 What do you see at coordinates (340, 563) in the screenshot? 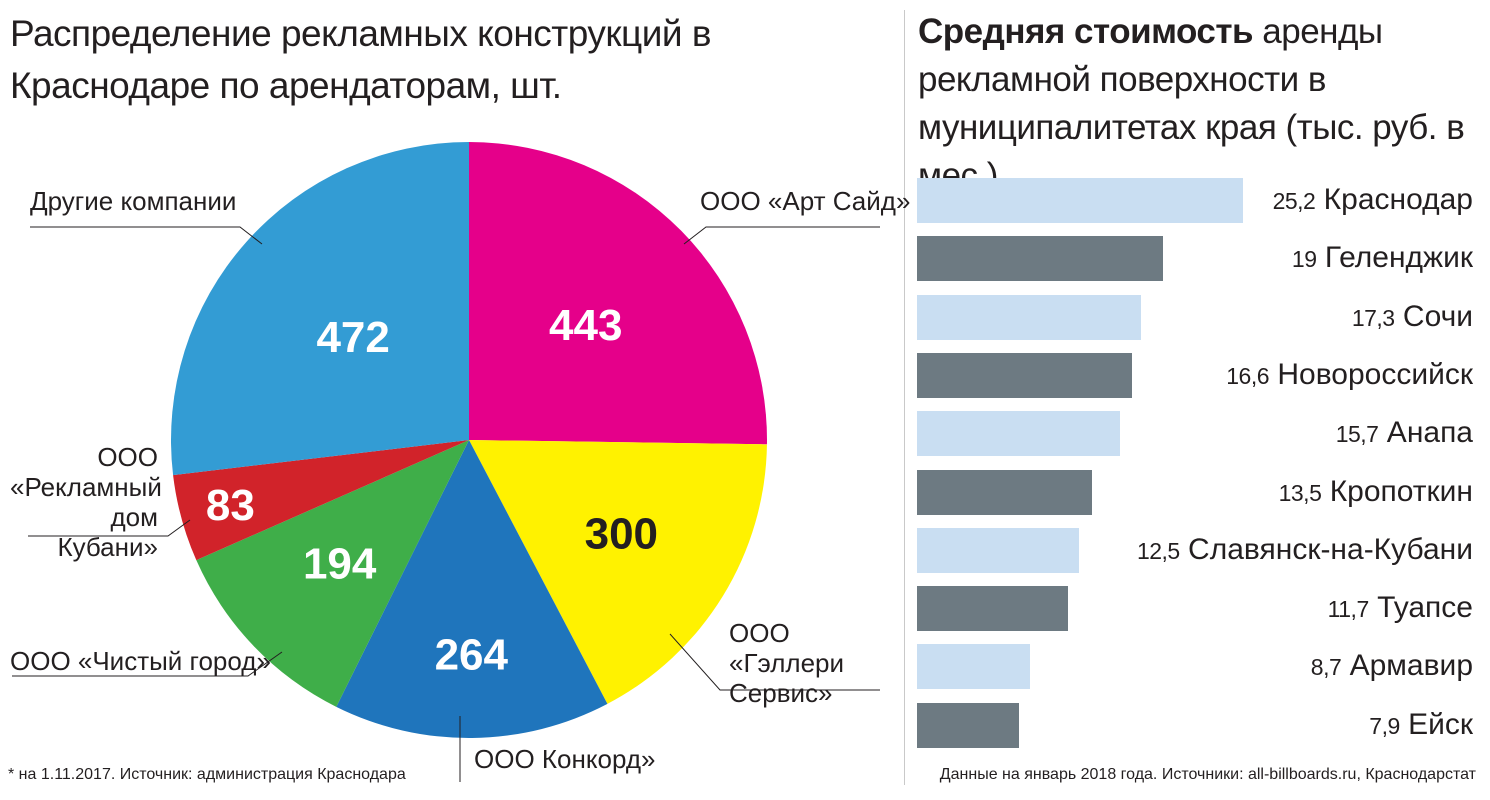
I see `pie-value-chisty-gorod: 194` at bounding box center [340, 563].